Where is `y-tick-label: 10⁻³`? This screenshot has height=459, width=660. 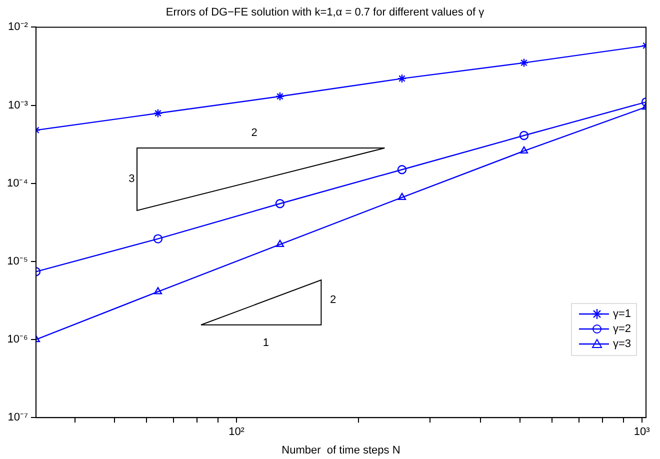
y-tick-label: 10⁻³ is located at coordinates (18, 105).